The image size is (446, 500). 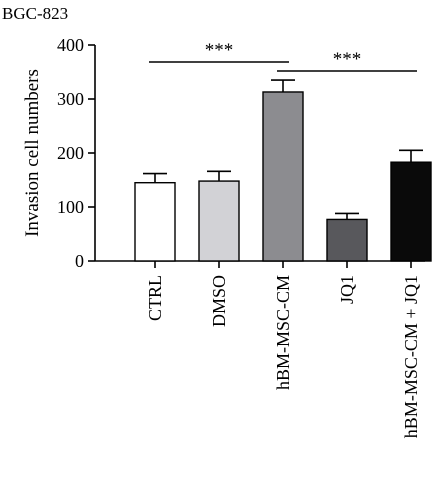 What do you see at coordinates (411, 356) in the screenshot?
I see `x-tick-label: hBM-MSC-CM + JQ1` at bounding box center [411, 356].